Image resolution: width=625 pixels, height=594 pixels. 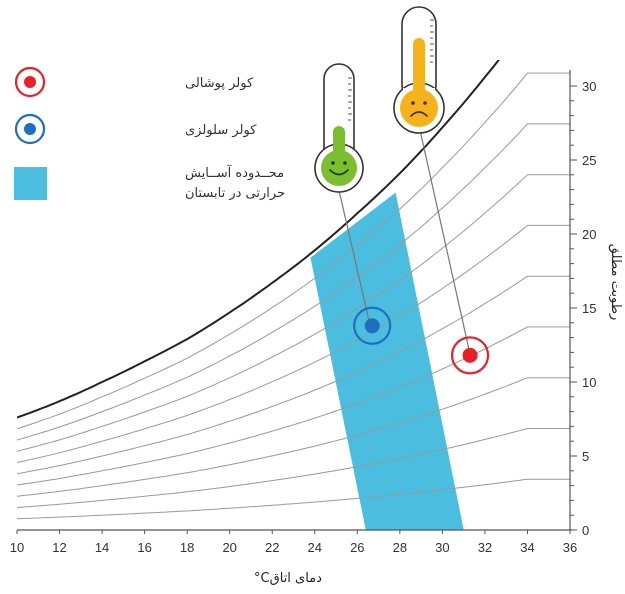 What do you see at coordinates (485, 547) in the screenshot?
I see `x-tick-label: 32` at bounding box center [485, 547].